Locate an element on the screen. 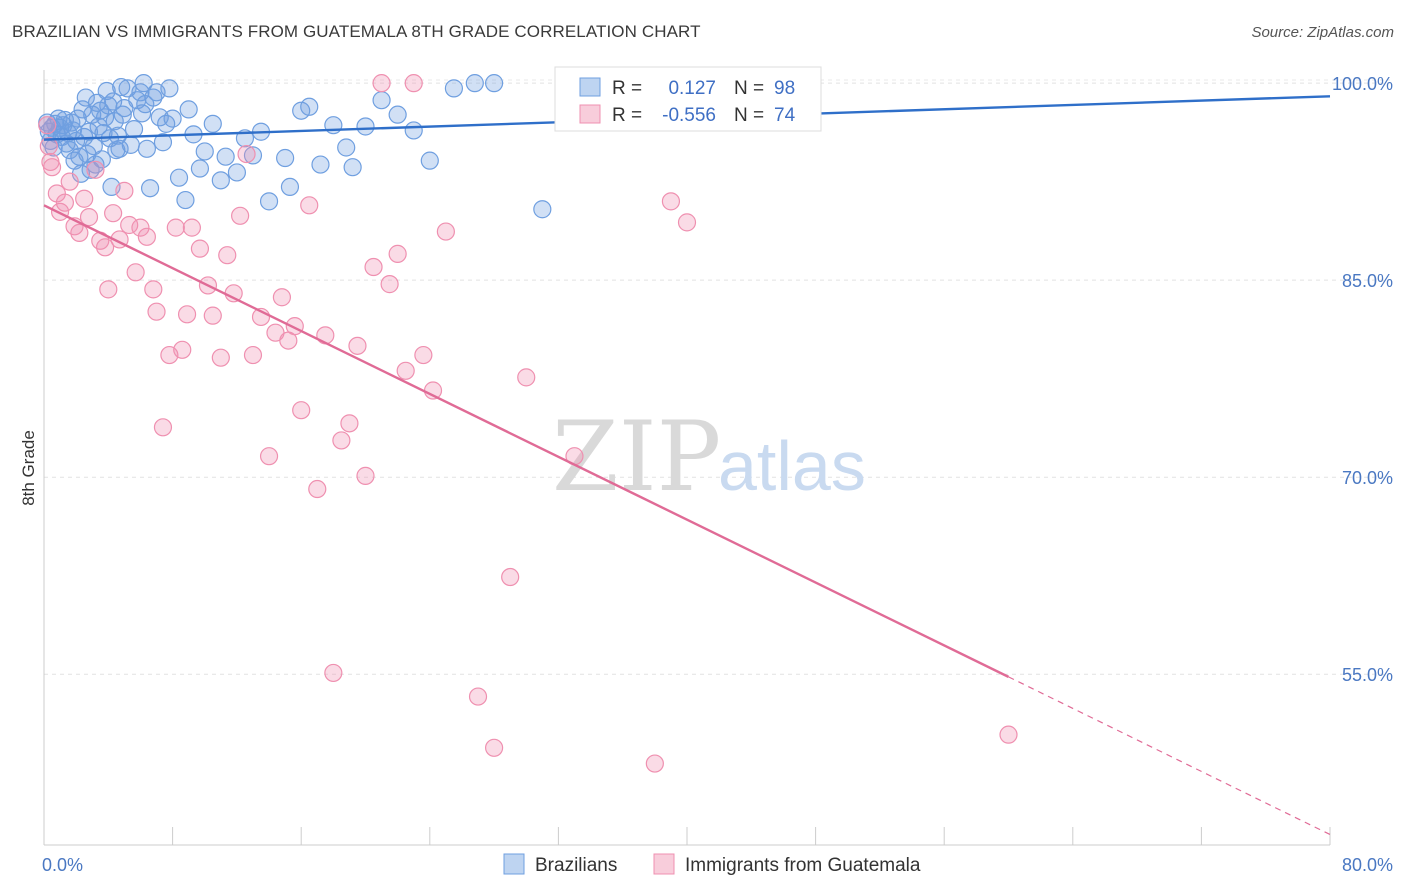  y-tick-label-2: 70.0% is located at coordinates (1367, 478).